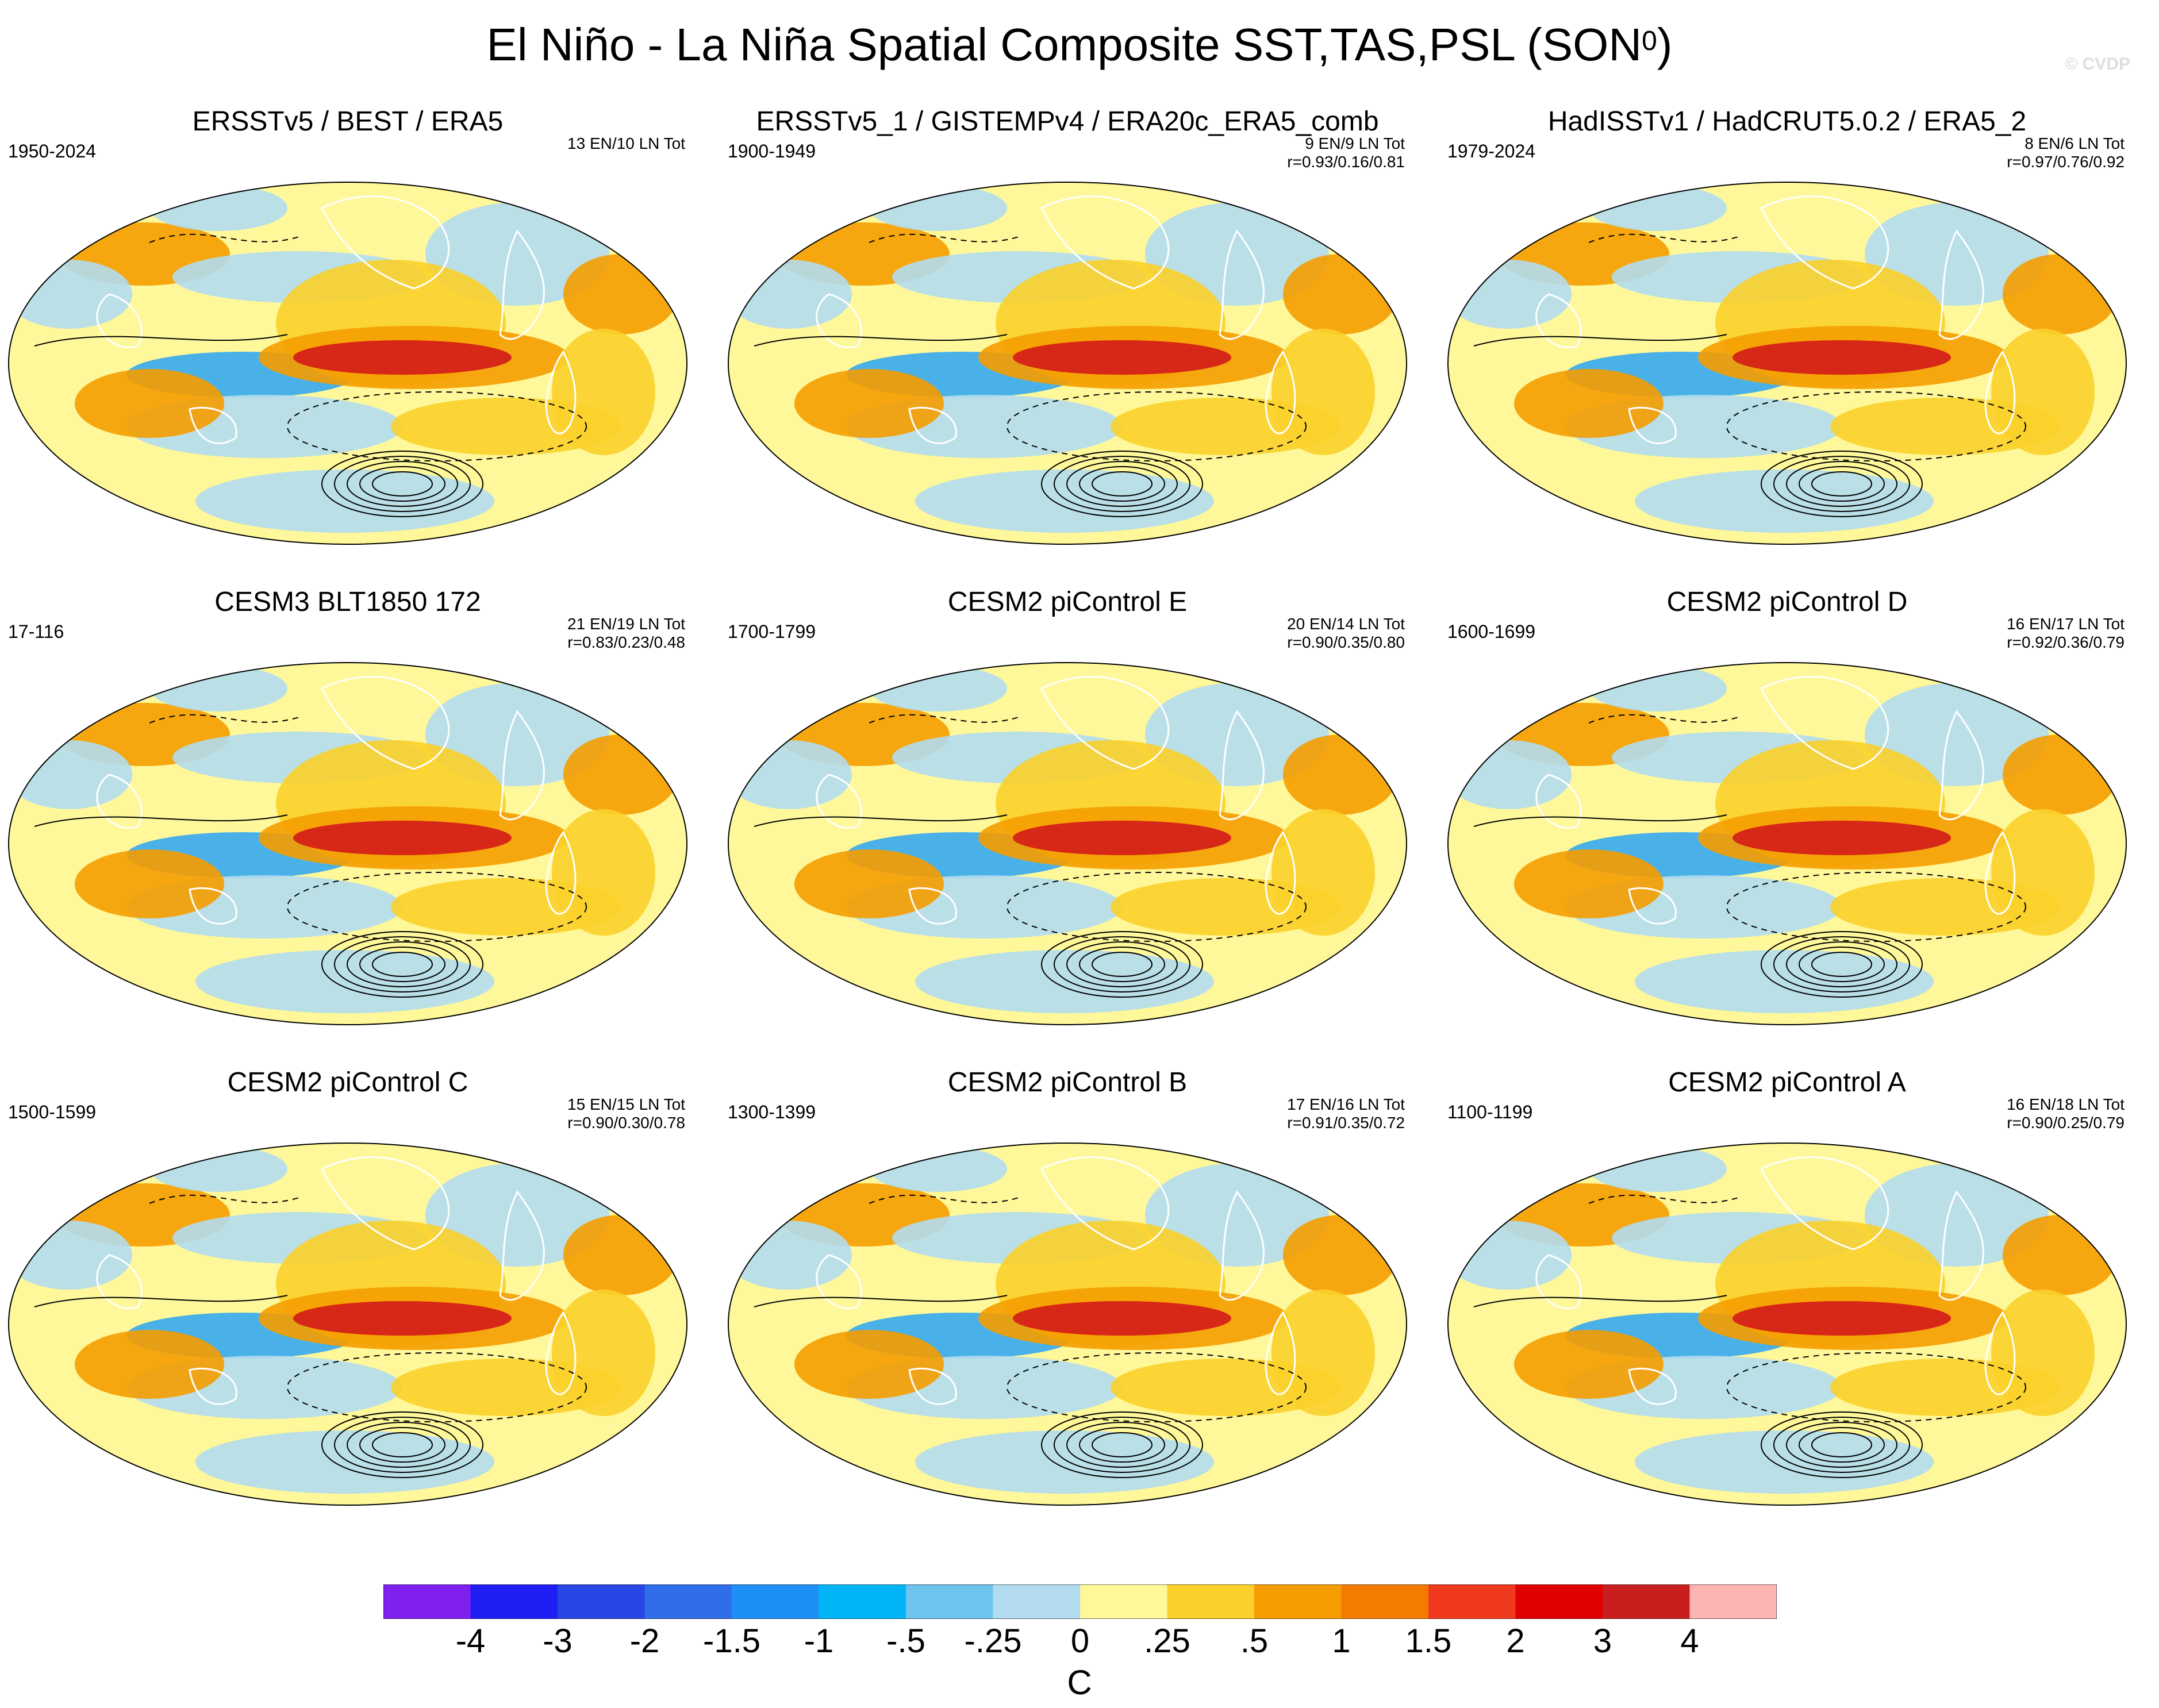 The height and width of the screenshot is (1708, 2159). Describe the element at coordinates (1346, 624) in the screenshot. I see `panel-event-counts: 20 EN/14 LN Tot` at that location.